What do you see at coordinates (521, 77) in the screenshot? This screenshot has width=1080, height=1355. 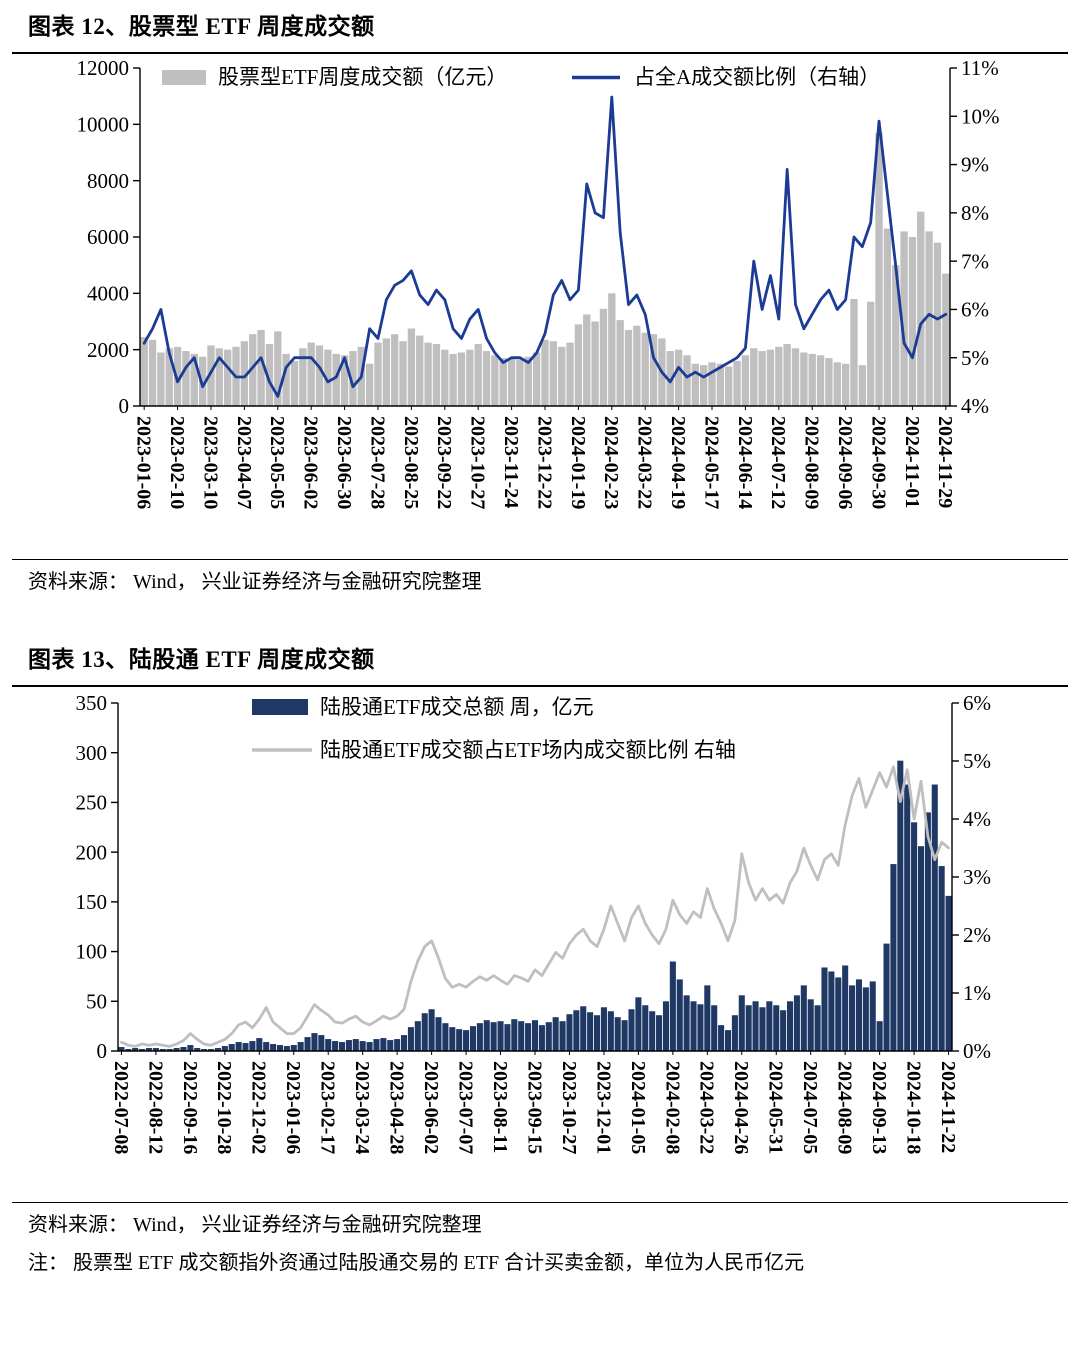 I see `legend: 股票型ETF周度成交额（亿元） 占全A成交额比例（右轴）` at bounding box center [521, 77].